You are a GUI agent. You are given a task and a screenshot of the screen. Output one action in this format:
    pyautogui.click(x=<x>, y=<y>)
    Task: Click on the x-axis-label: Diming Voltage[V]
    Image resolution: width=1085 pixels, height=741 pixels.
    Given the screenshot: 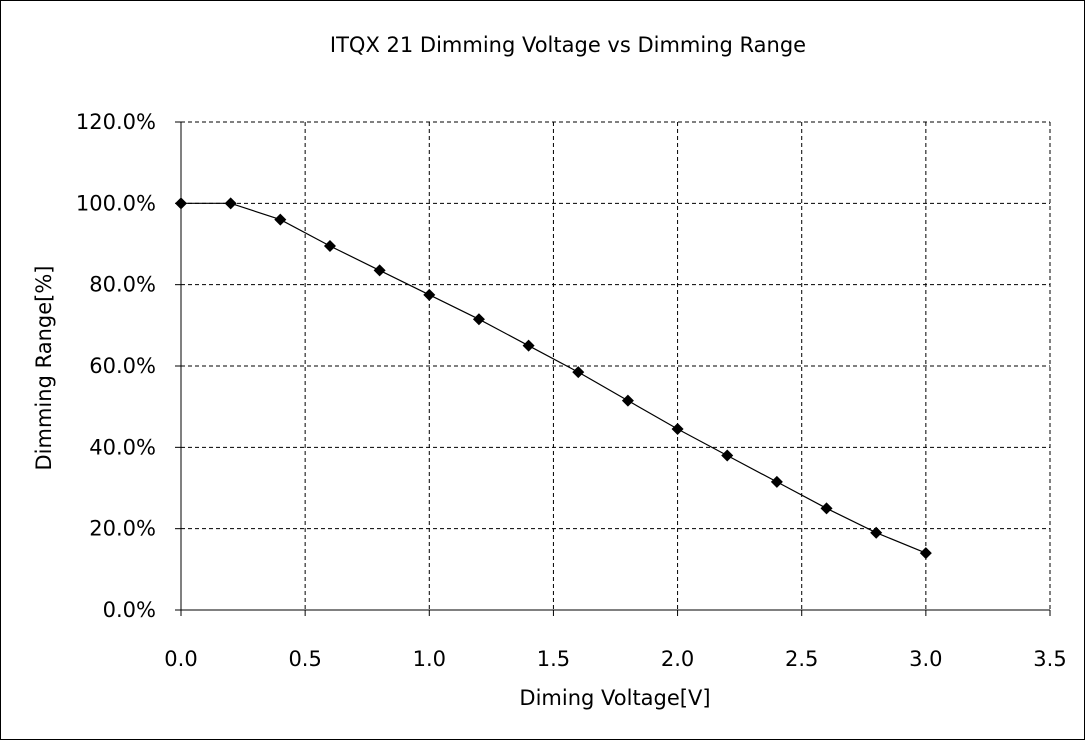 What is the action you would take?
    pyautogui.click(x=614, y=698)
    